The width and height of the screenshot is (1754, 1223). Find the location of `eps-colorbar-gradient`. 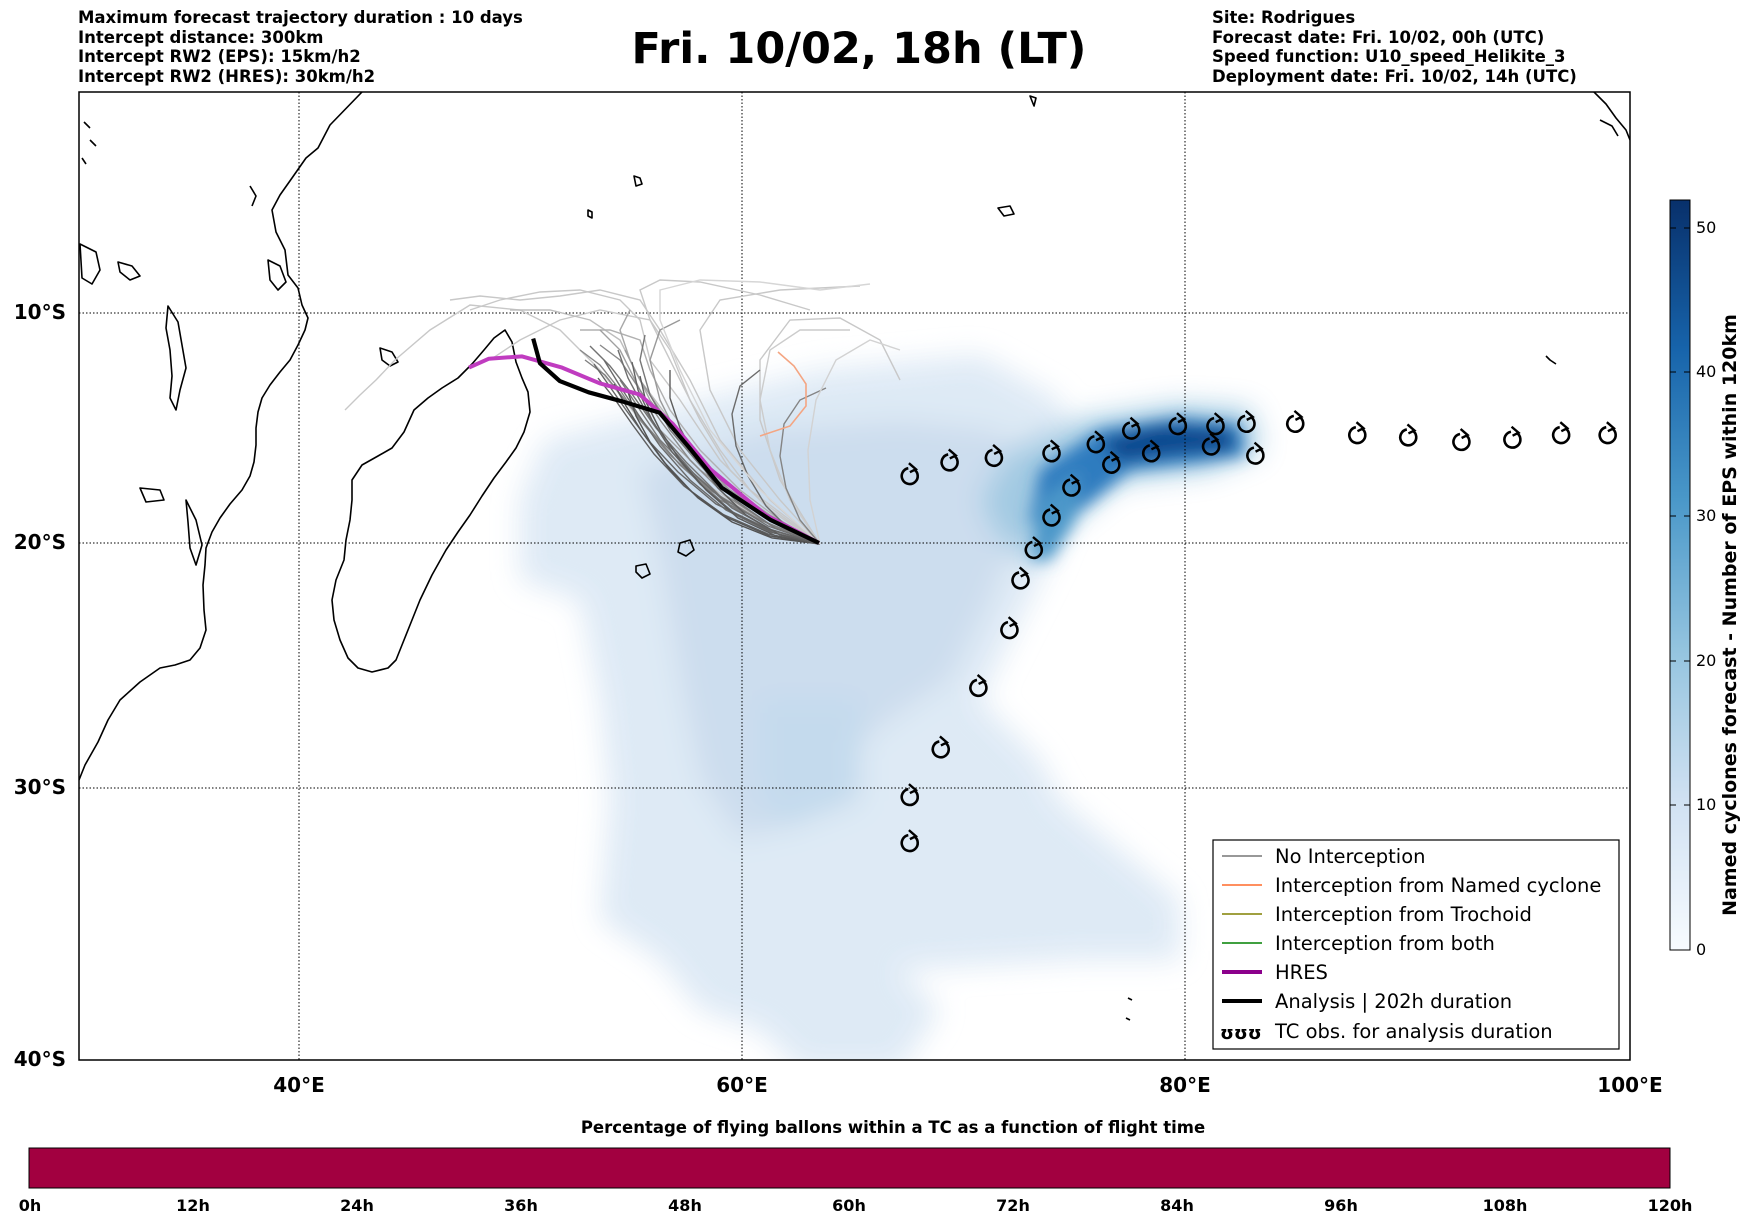

eps-colorbar-gradient is located at coordinates (1680, 575).